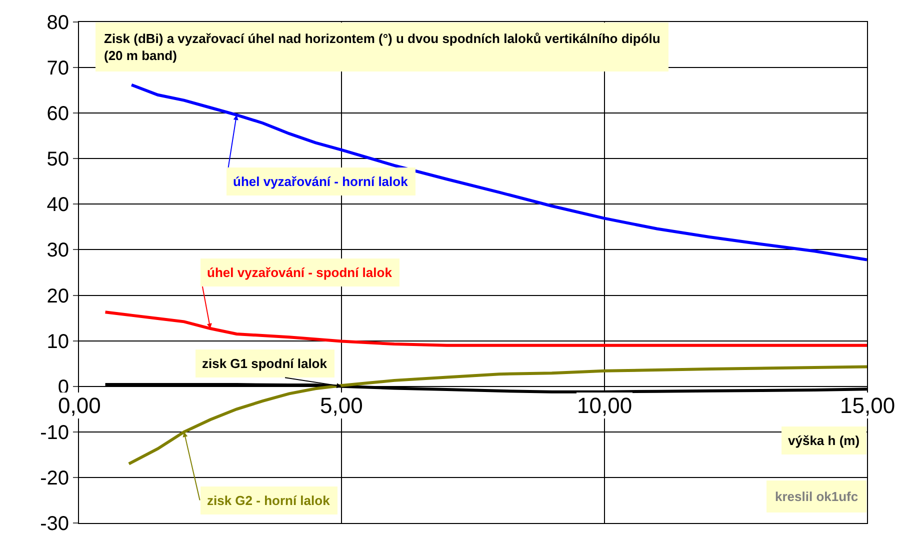  What do you see at coordinates (57, 23) in the screenshot?
I see `y-tick-label: 80` at bounding box center [57, 23].